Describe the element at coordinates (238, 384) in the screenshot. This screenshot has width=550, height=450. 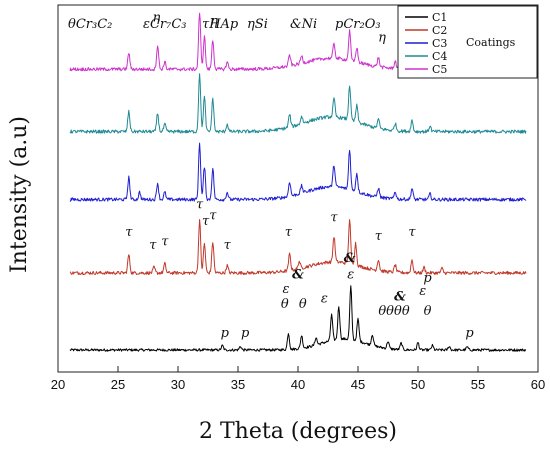
I see `x-tick-label: 35` at that location.